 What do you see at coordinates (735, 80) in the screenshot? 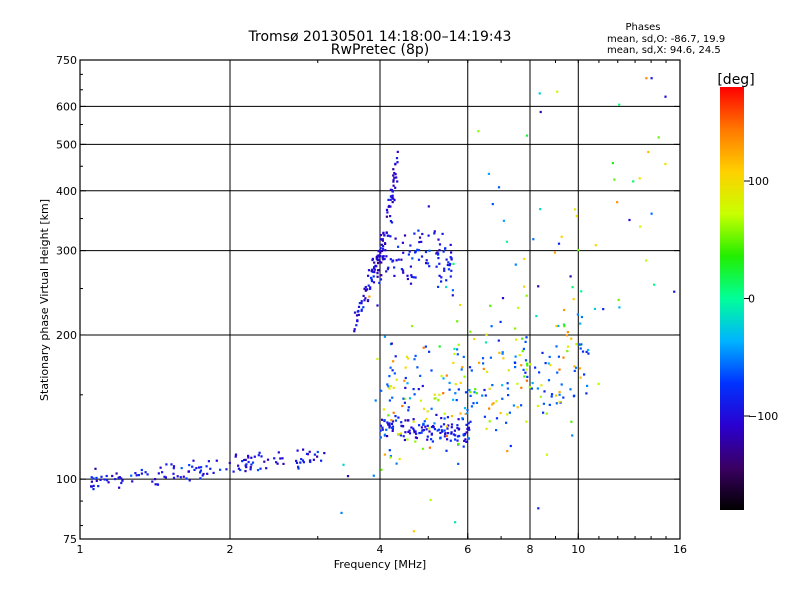
I see `colorbar-label: [deg]` at bounding box center [735, 80].